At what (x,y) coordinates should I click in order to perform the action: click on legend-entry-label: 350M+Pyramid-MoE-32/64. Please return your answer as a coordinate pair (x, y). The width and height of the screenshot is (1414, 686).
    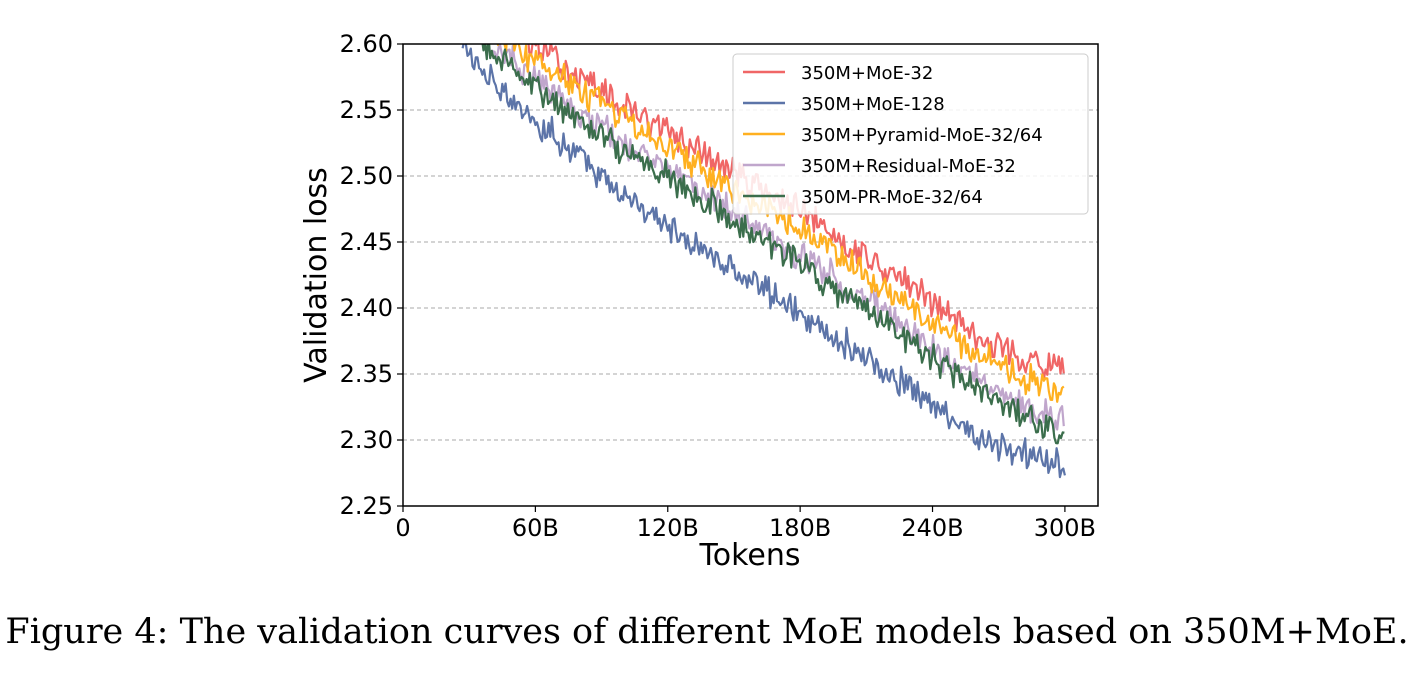
    Looking at the image, I should click on (922, 135).